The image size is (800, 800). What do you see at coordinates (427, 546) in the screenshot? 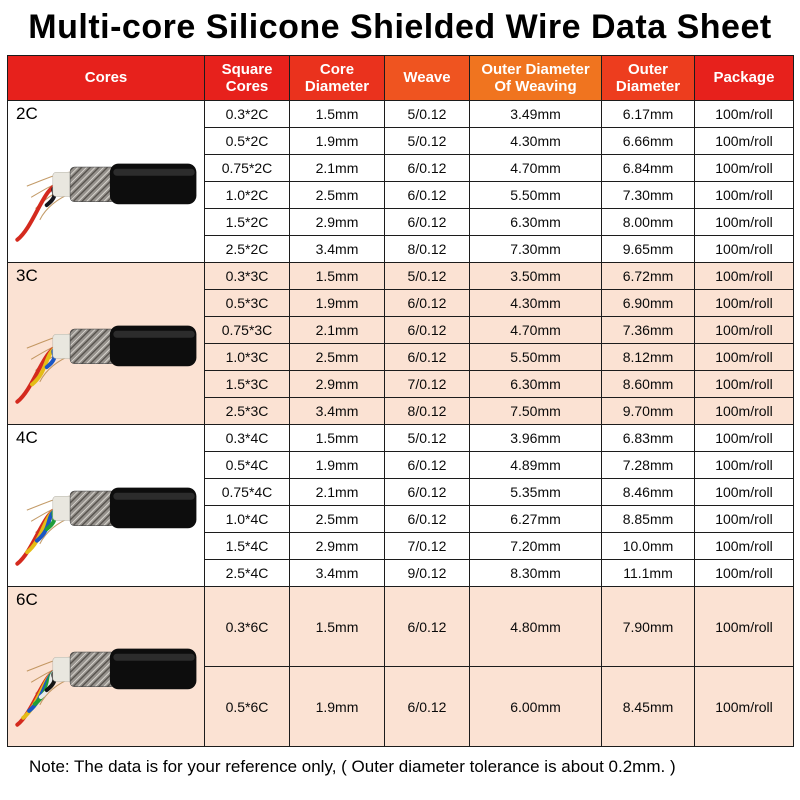
I see `cell-weave: 7/0.12` at bounding box center [427, 546].